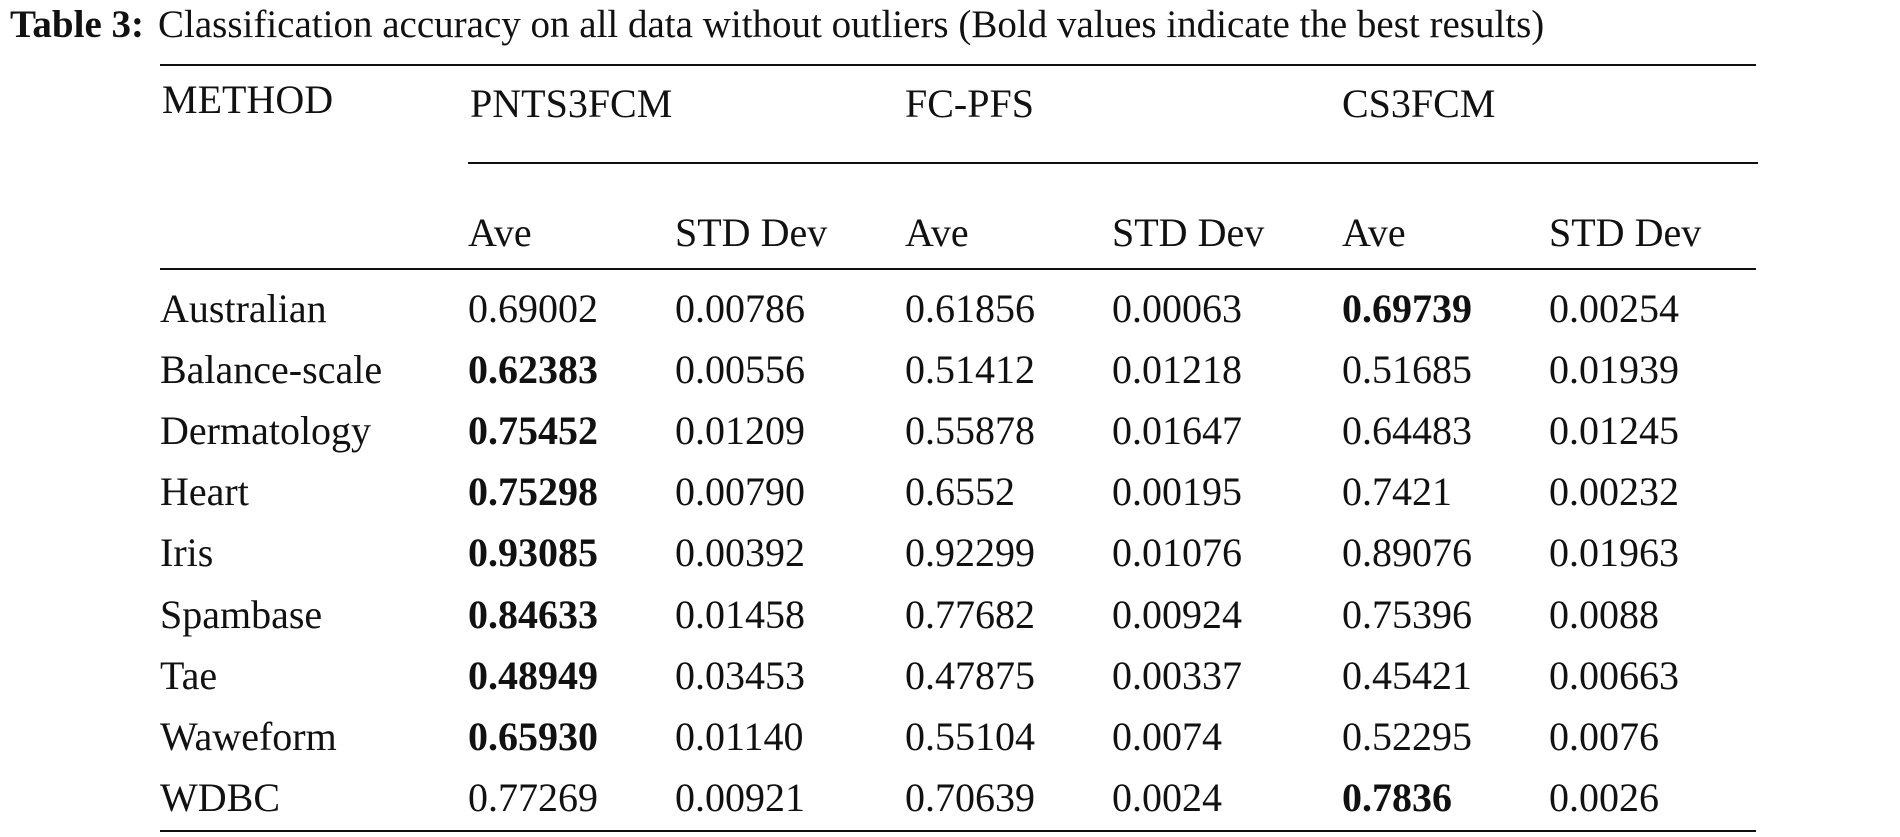  I want to click on ave-cell: 0.70639, so click(970, 797).